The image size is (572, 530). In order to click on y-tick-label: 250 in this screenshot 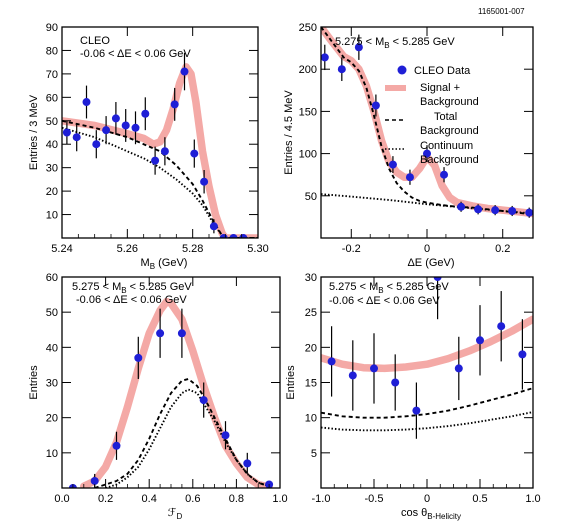, I will do `click(308, 28)`.